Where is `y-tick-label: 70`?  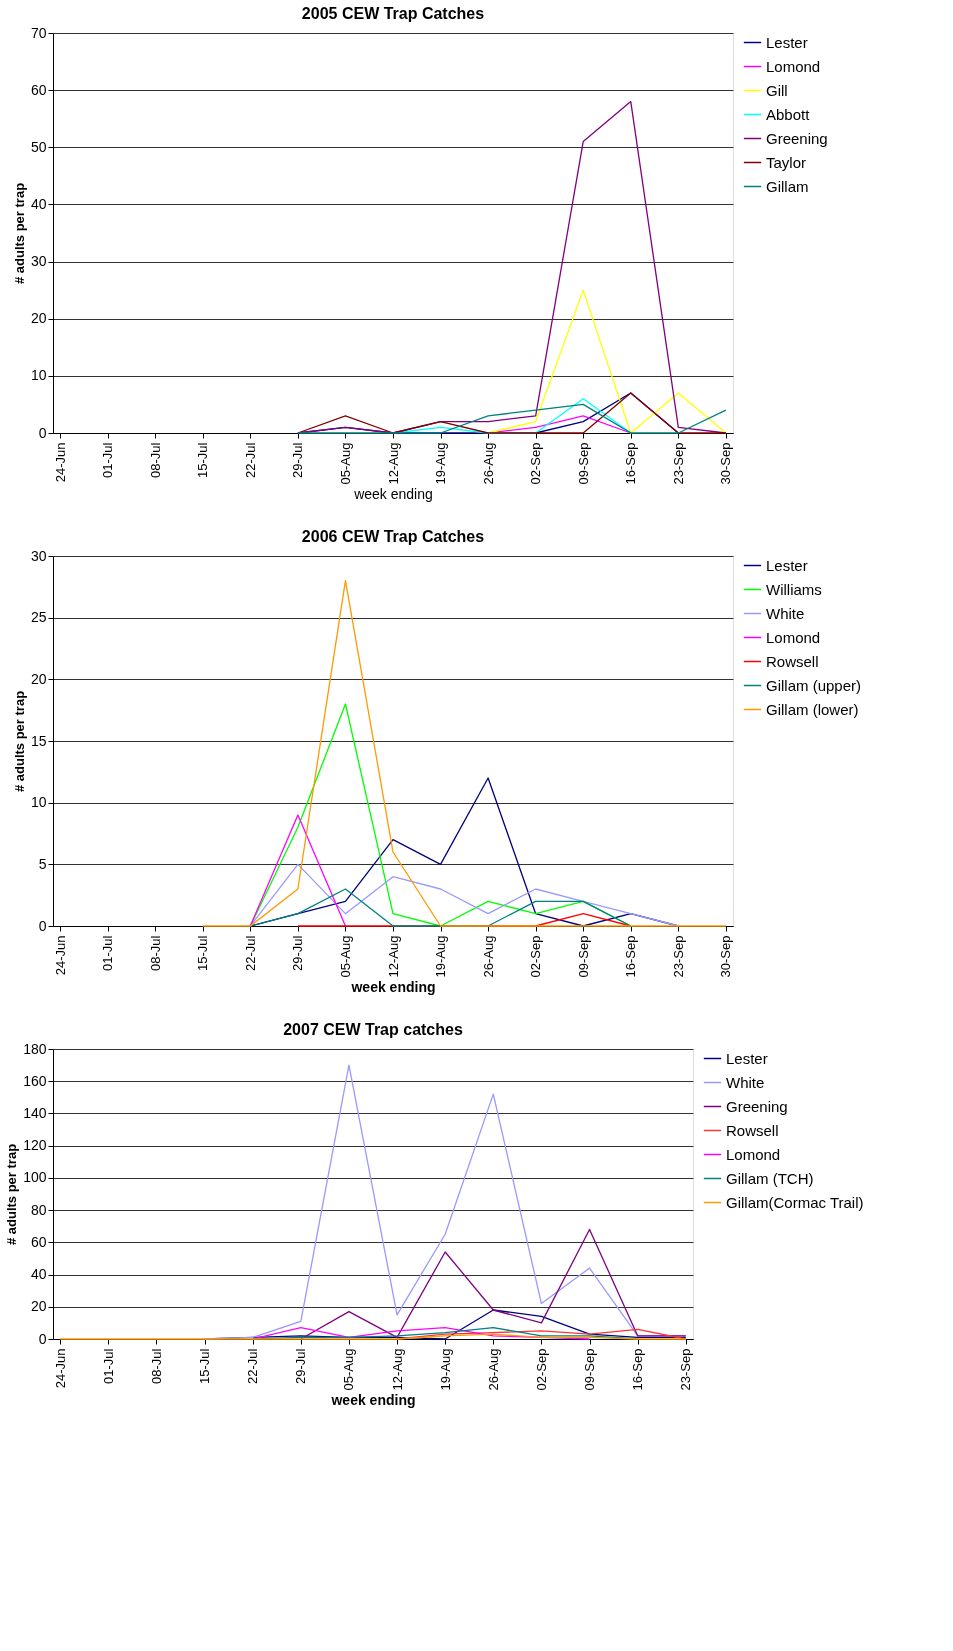 y-tick-label: 70 is located at coordinates (38, 32).